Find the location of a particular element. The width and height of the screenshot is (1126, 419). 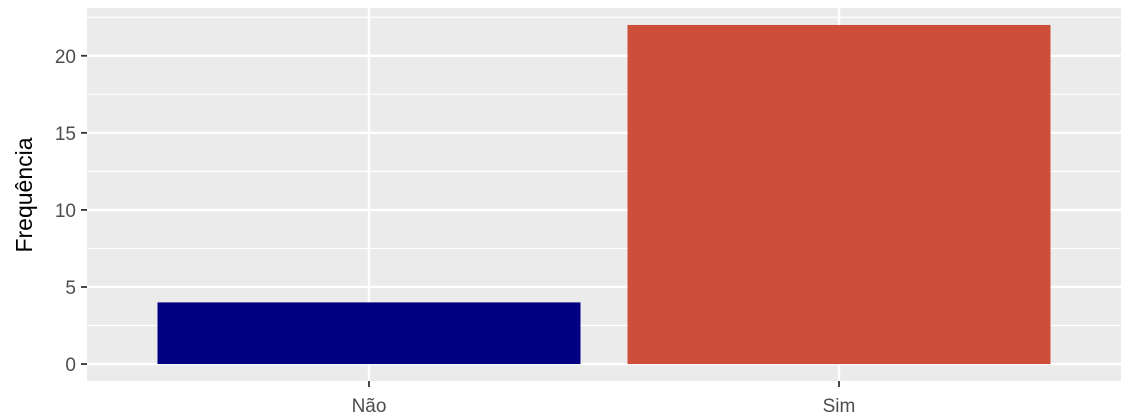

y-tick-label: 20 is located at coordinates (65, 57).